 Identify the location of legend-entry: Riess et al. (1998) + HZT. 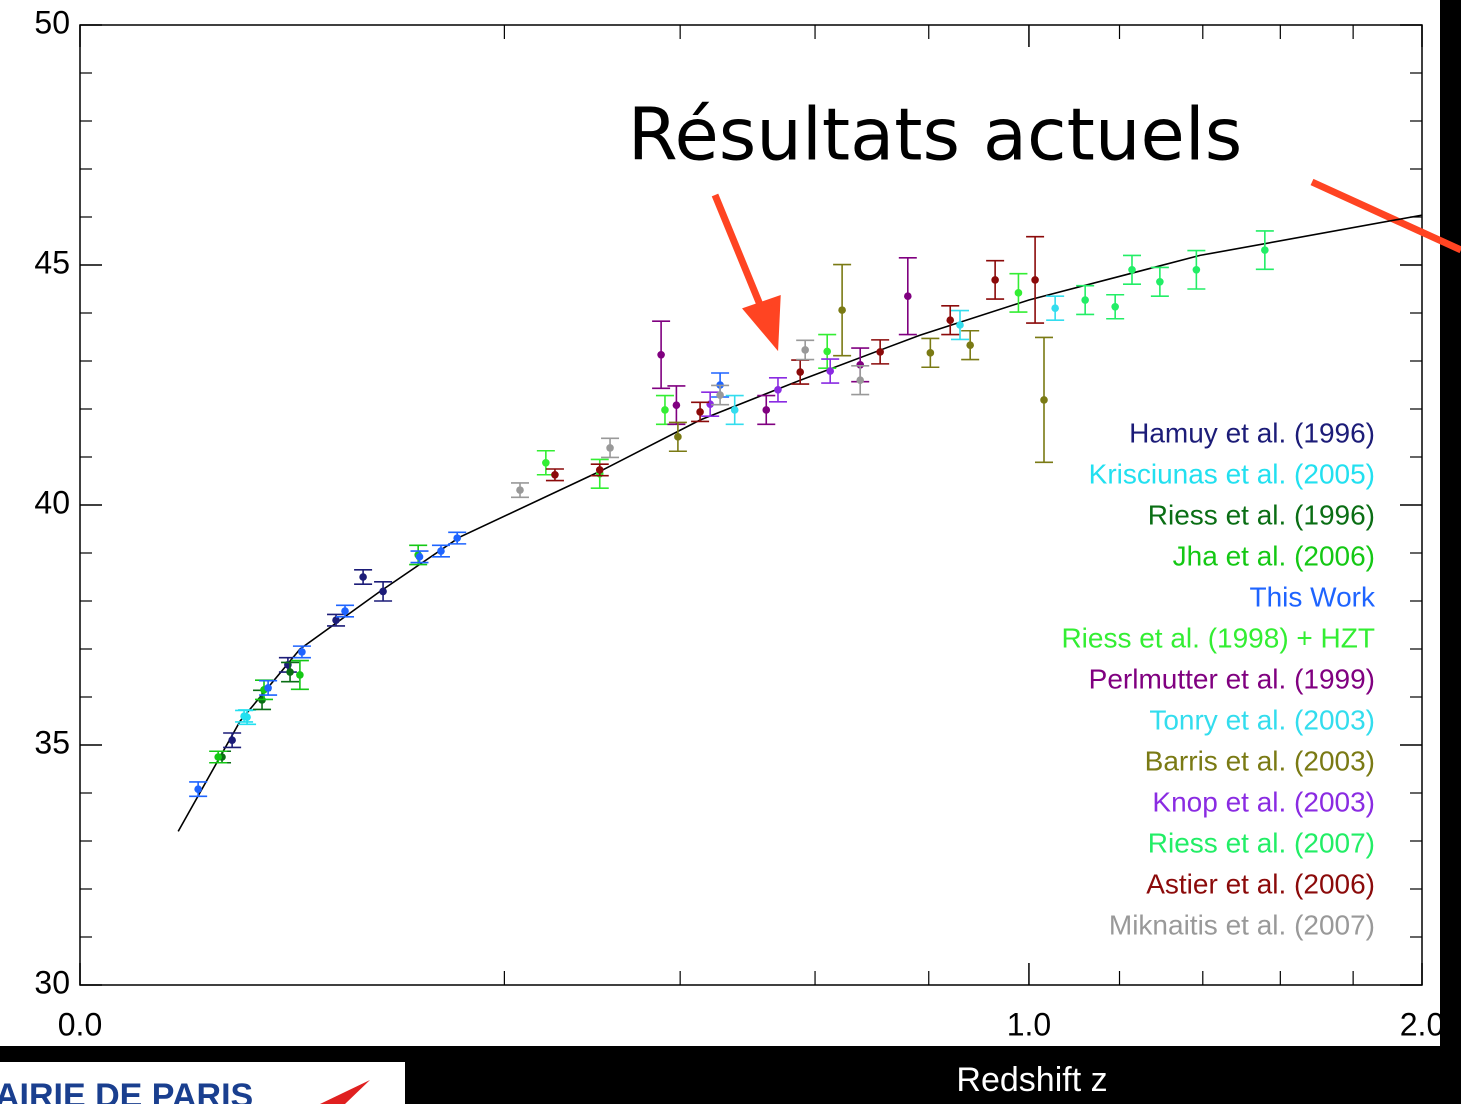
(1218, 637).